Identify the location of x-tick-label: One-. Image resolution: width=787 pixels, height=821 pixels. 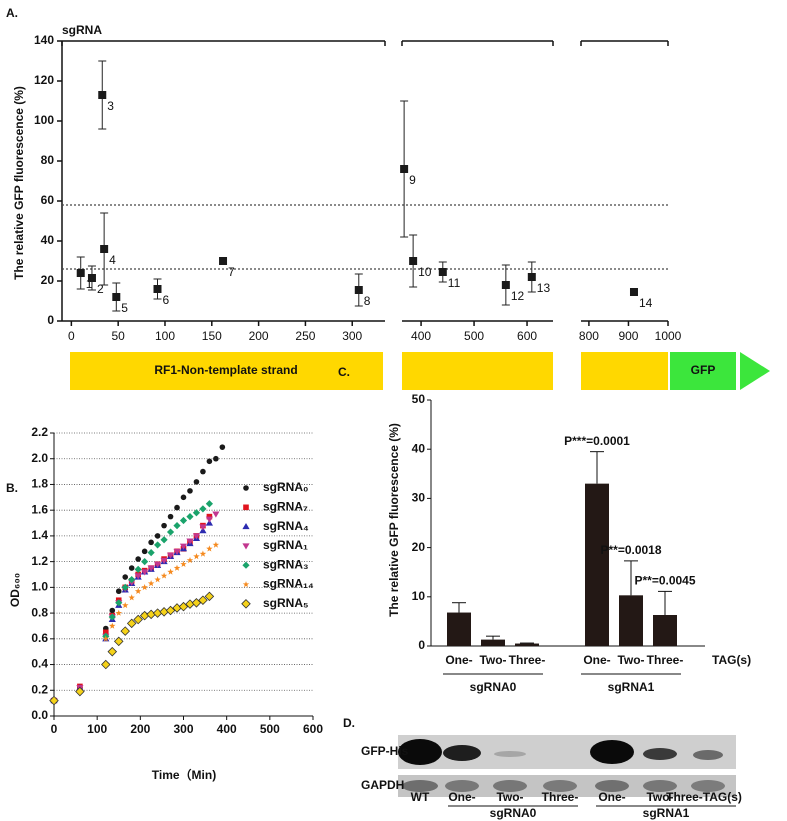
(596, 660).